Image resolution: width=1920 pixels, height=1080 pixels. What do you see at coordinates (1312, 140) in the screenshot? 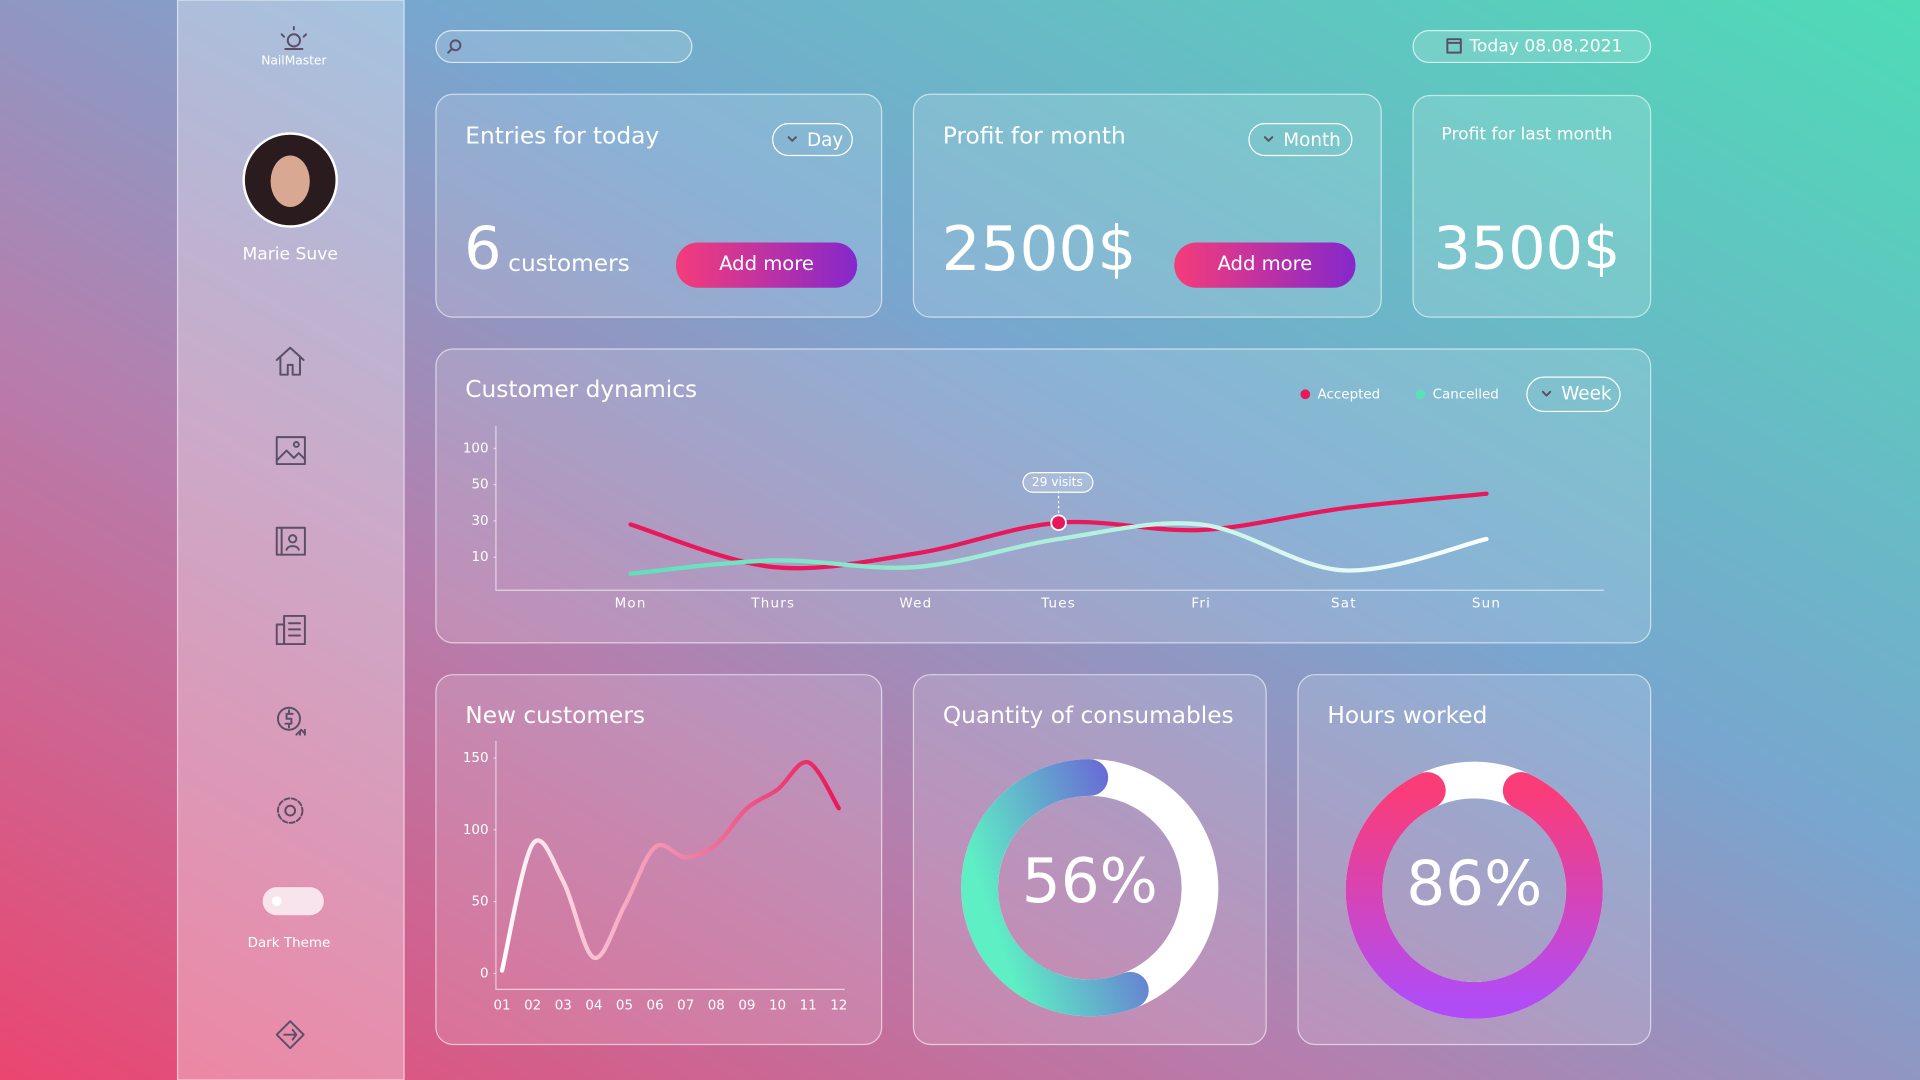
I see `dropdown-label: Month` at bounding box center [1312, 140].